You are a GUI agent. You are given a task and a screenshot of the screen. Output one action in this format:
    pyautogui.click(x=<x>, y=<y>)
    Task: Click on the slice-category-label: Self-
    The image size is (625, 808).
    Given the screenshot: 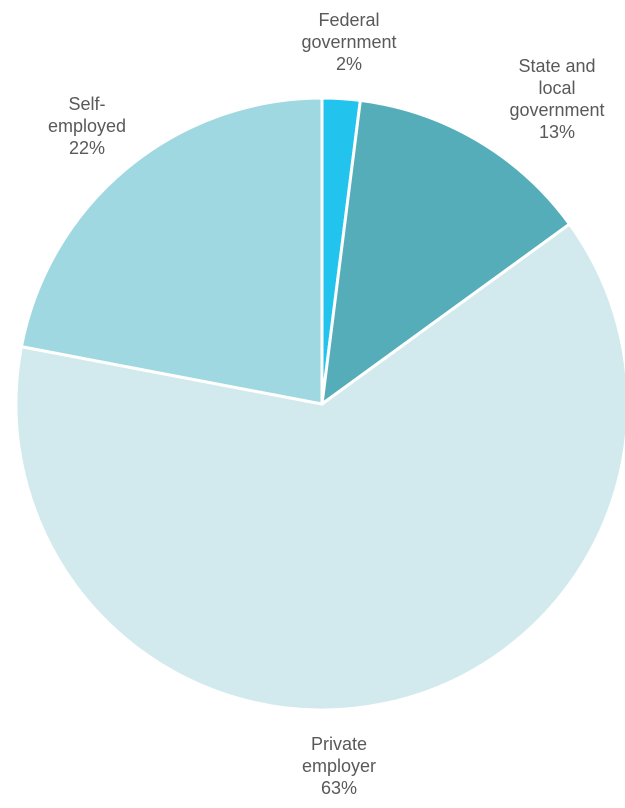 What is the action you would take?
    pyautogui.click(x=86, y=104)
    